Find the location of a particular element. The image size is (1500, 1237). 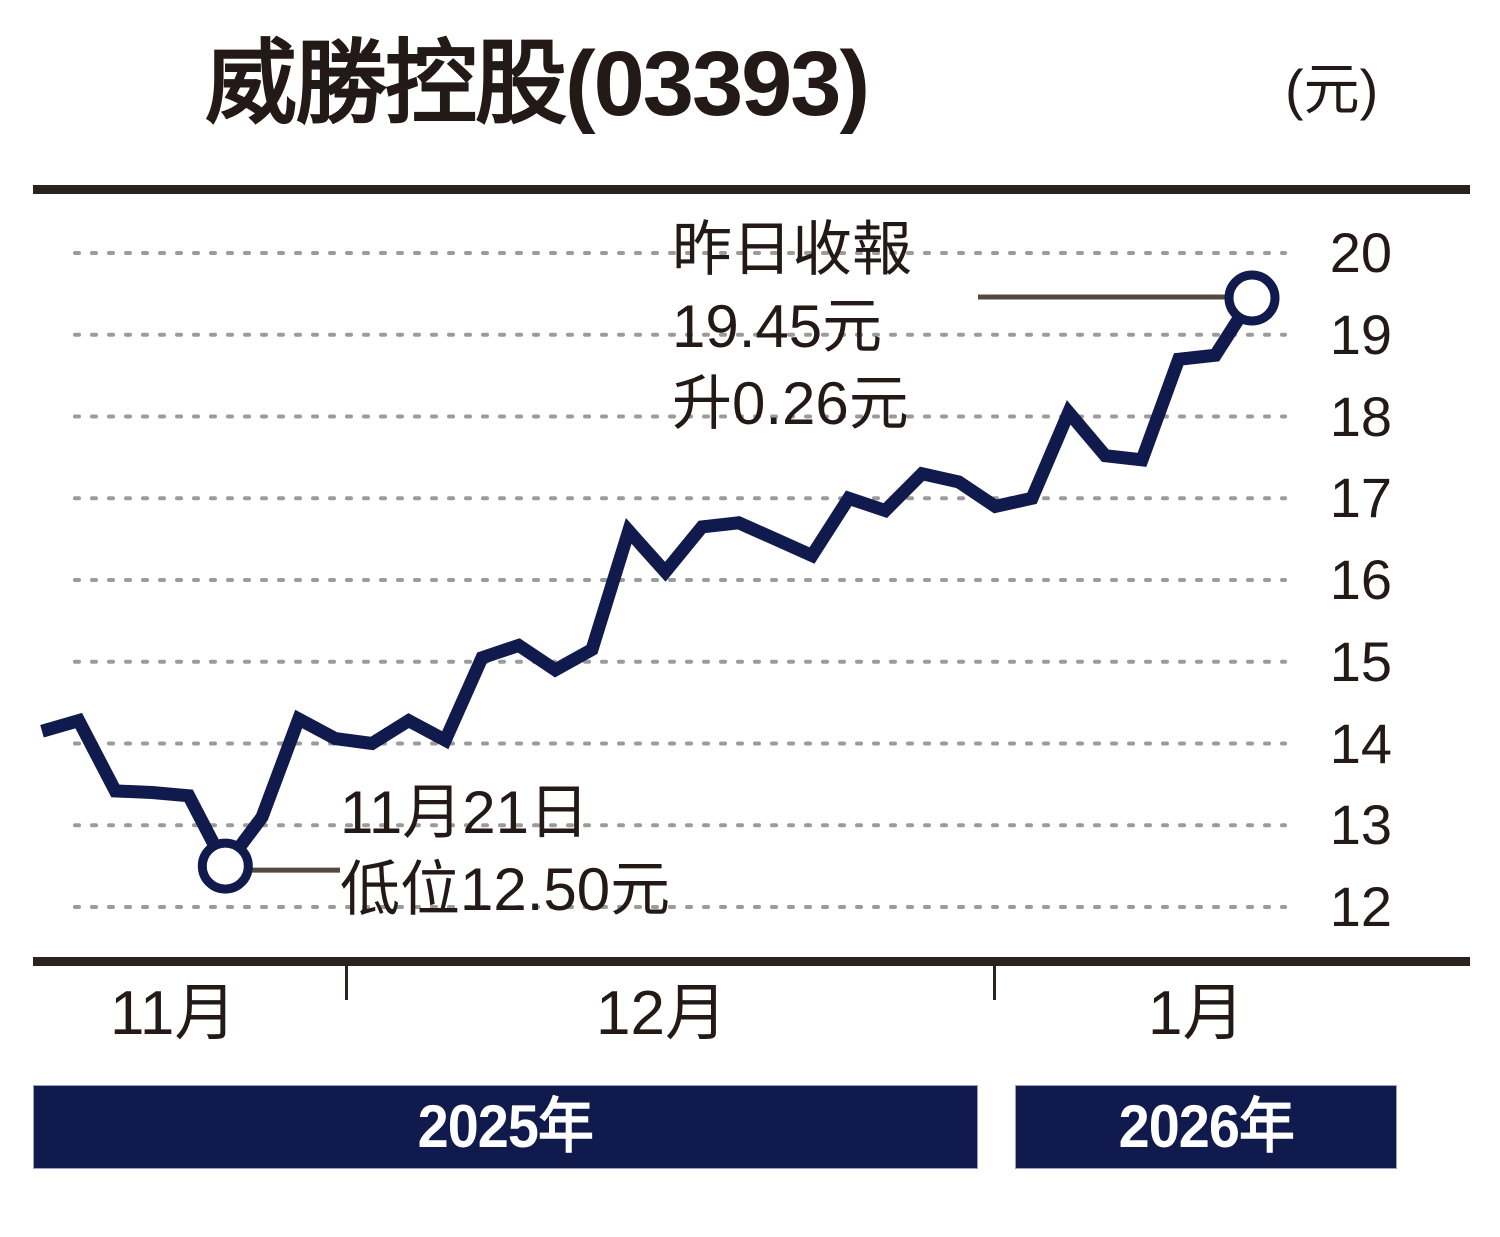

y-axis-tick-label: 18 is located at coordinates (1360, 416).